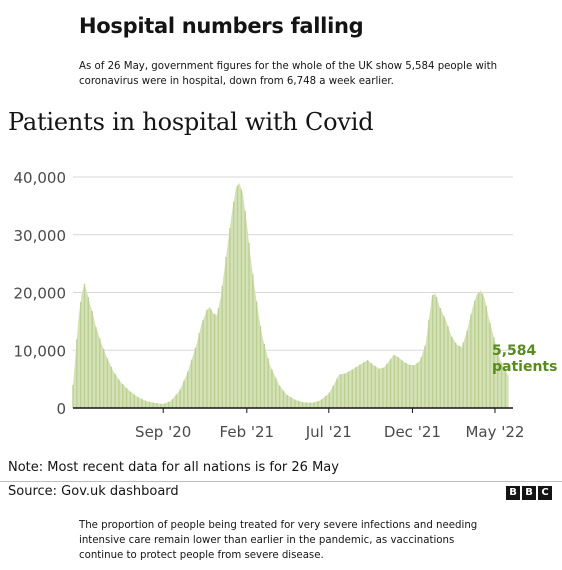 This screenshot has width=562, height=570. Describe the element at coordinates (247, 432) in the screenshot. I see `x-tick-label: Feb '21` at that location.